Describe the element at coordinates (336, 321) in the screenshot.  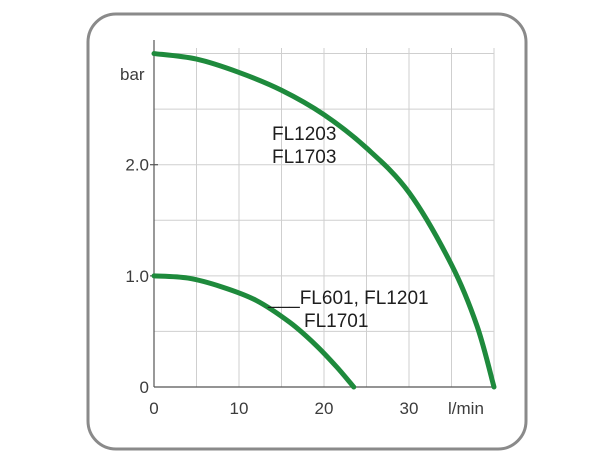
I see `series-label-2-line-2: FL1701` at that location.